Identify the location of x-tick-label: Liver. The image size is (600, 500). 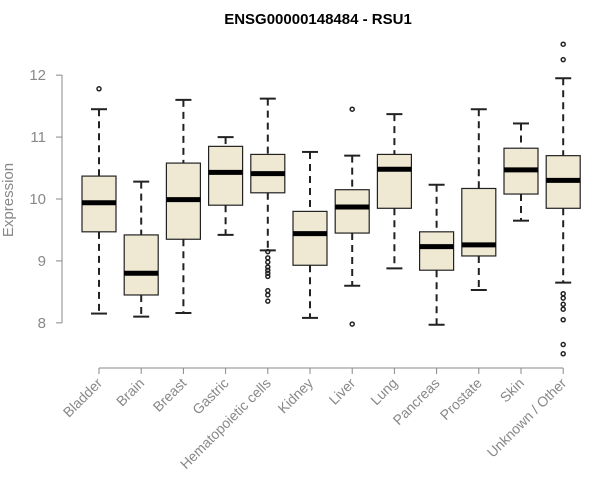
(342, 391).